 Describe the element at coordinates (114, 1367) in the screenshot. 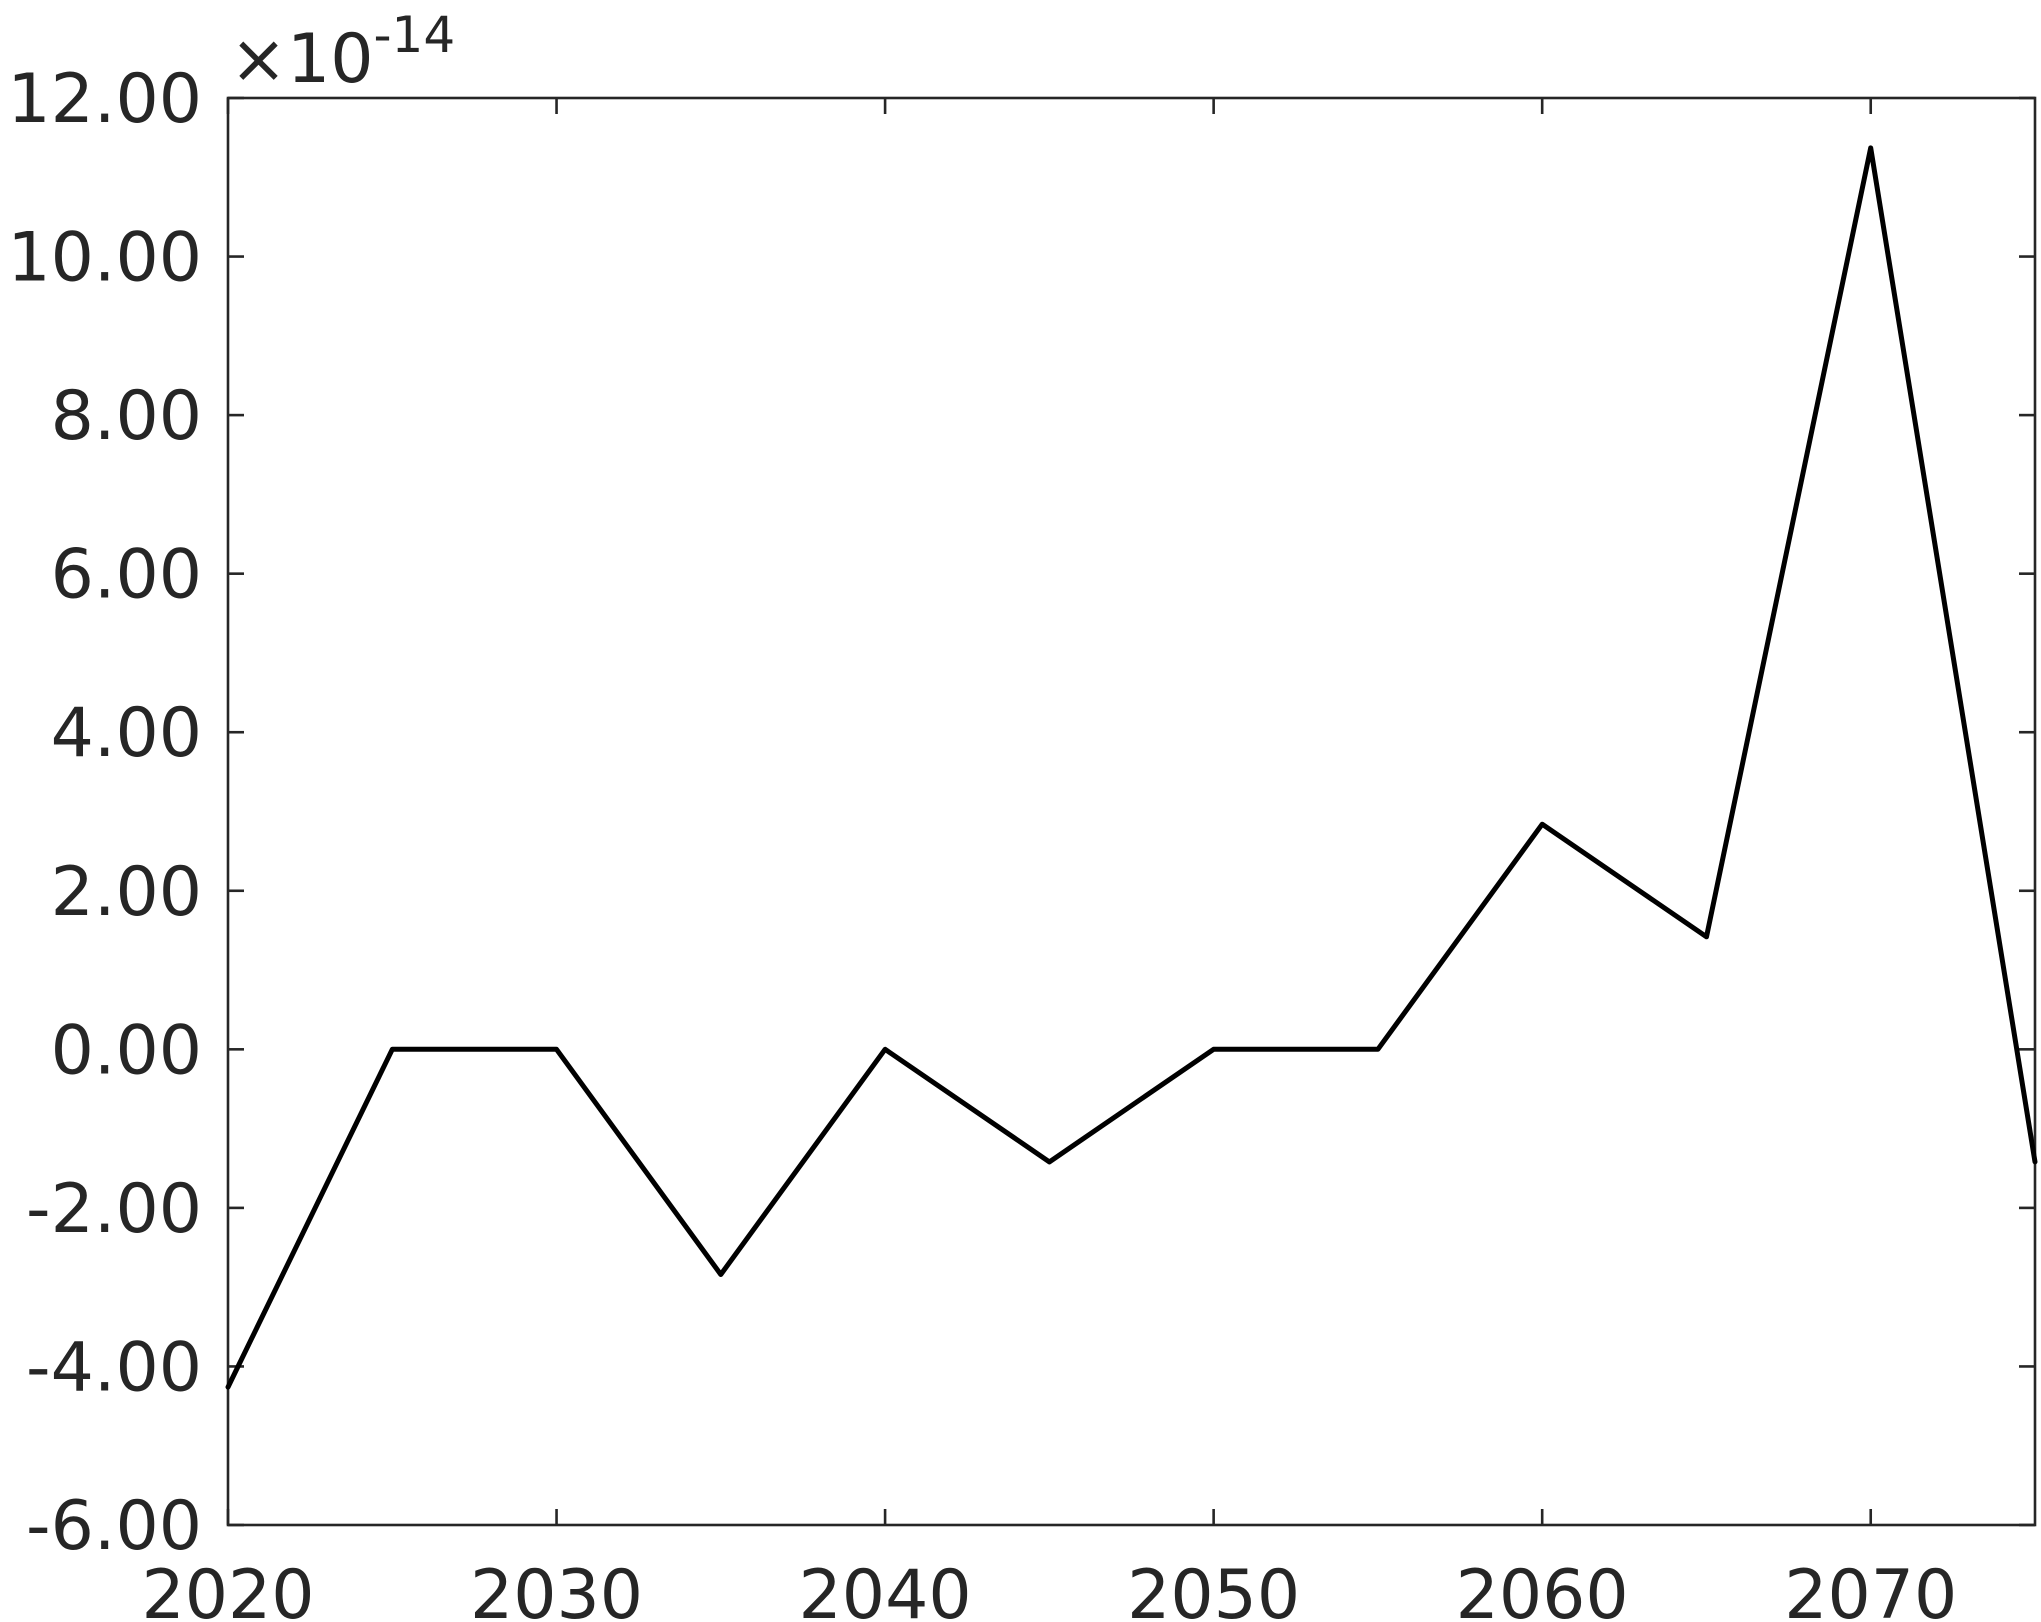

I see `y-tick-label: -4.00` at that location.